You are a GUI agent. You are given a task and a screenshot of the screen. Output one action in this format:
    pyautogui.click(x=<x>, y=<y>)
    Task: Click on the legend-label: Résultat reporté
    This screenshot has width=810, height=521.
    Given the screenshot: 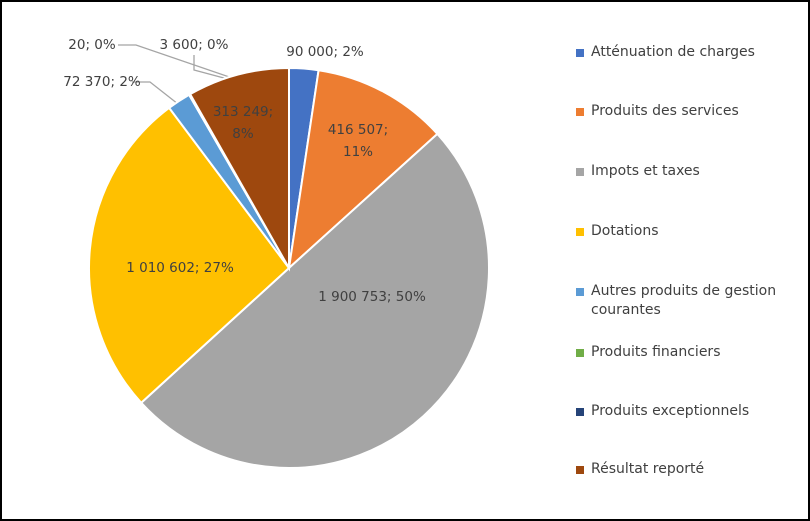 What is the action you would take?
    pyautogui.click(x=648, y=469)
    